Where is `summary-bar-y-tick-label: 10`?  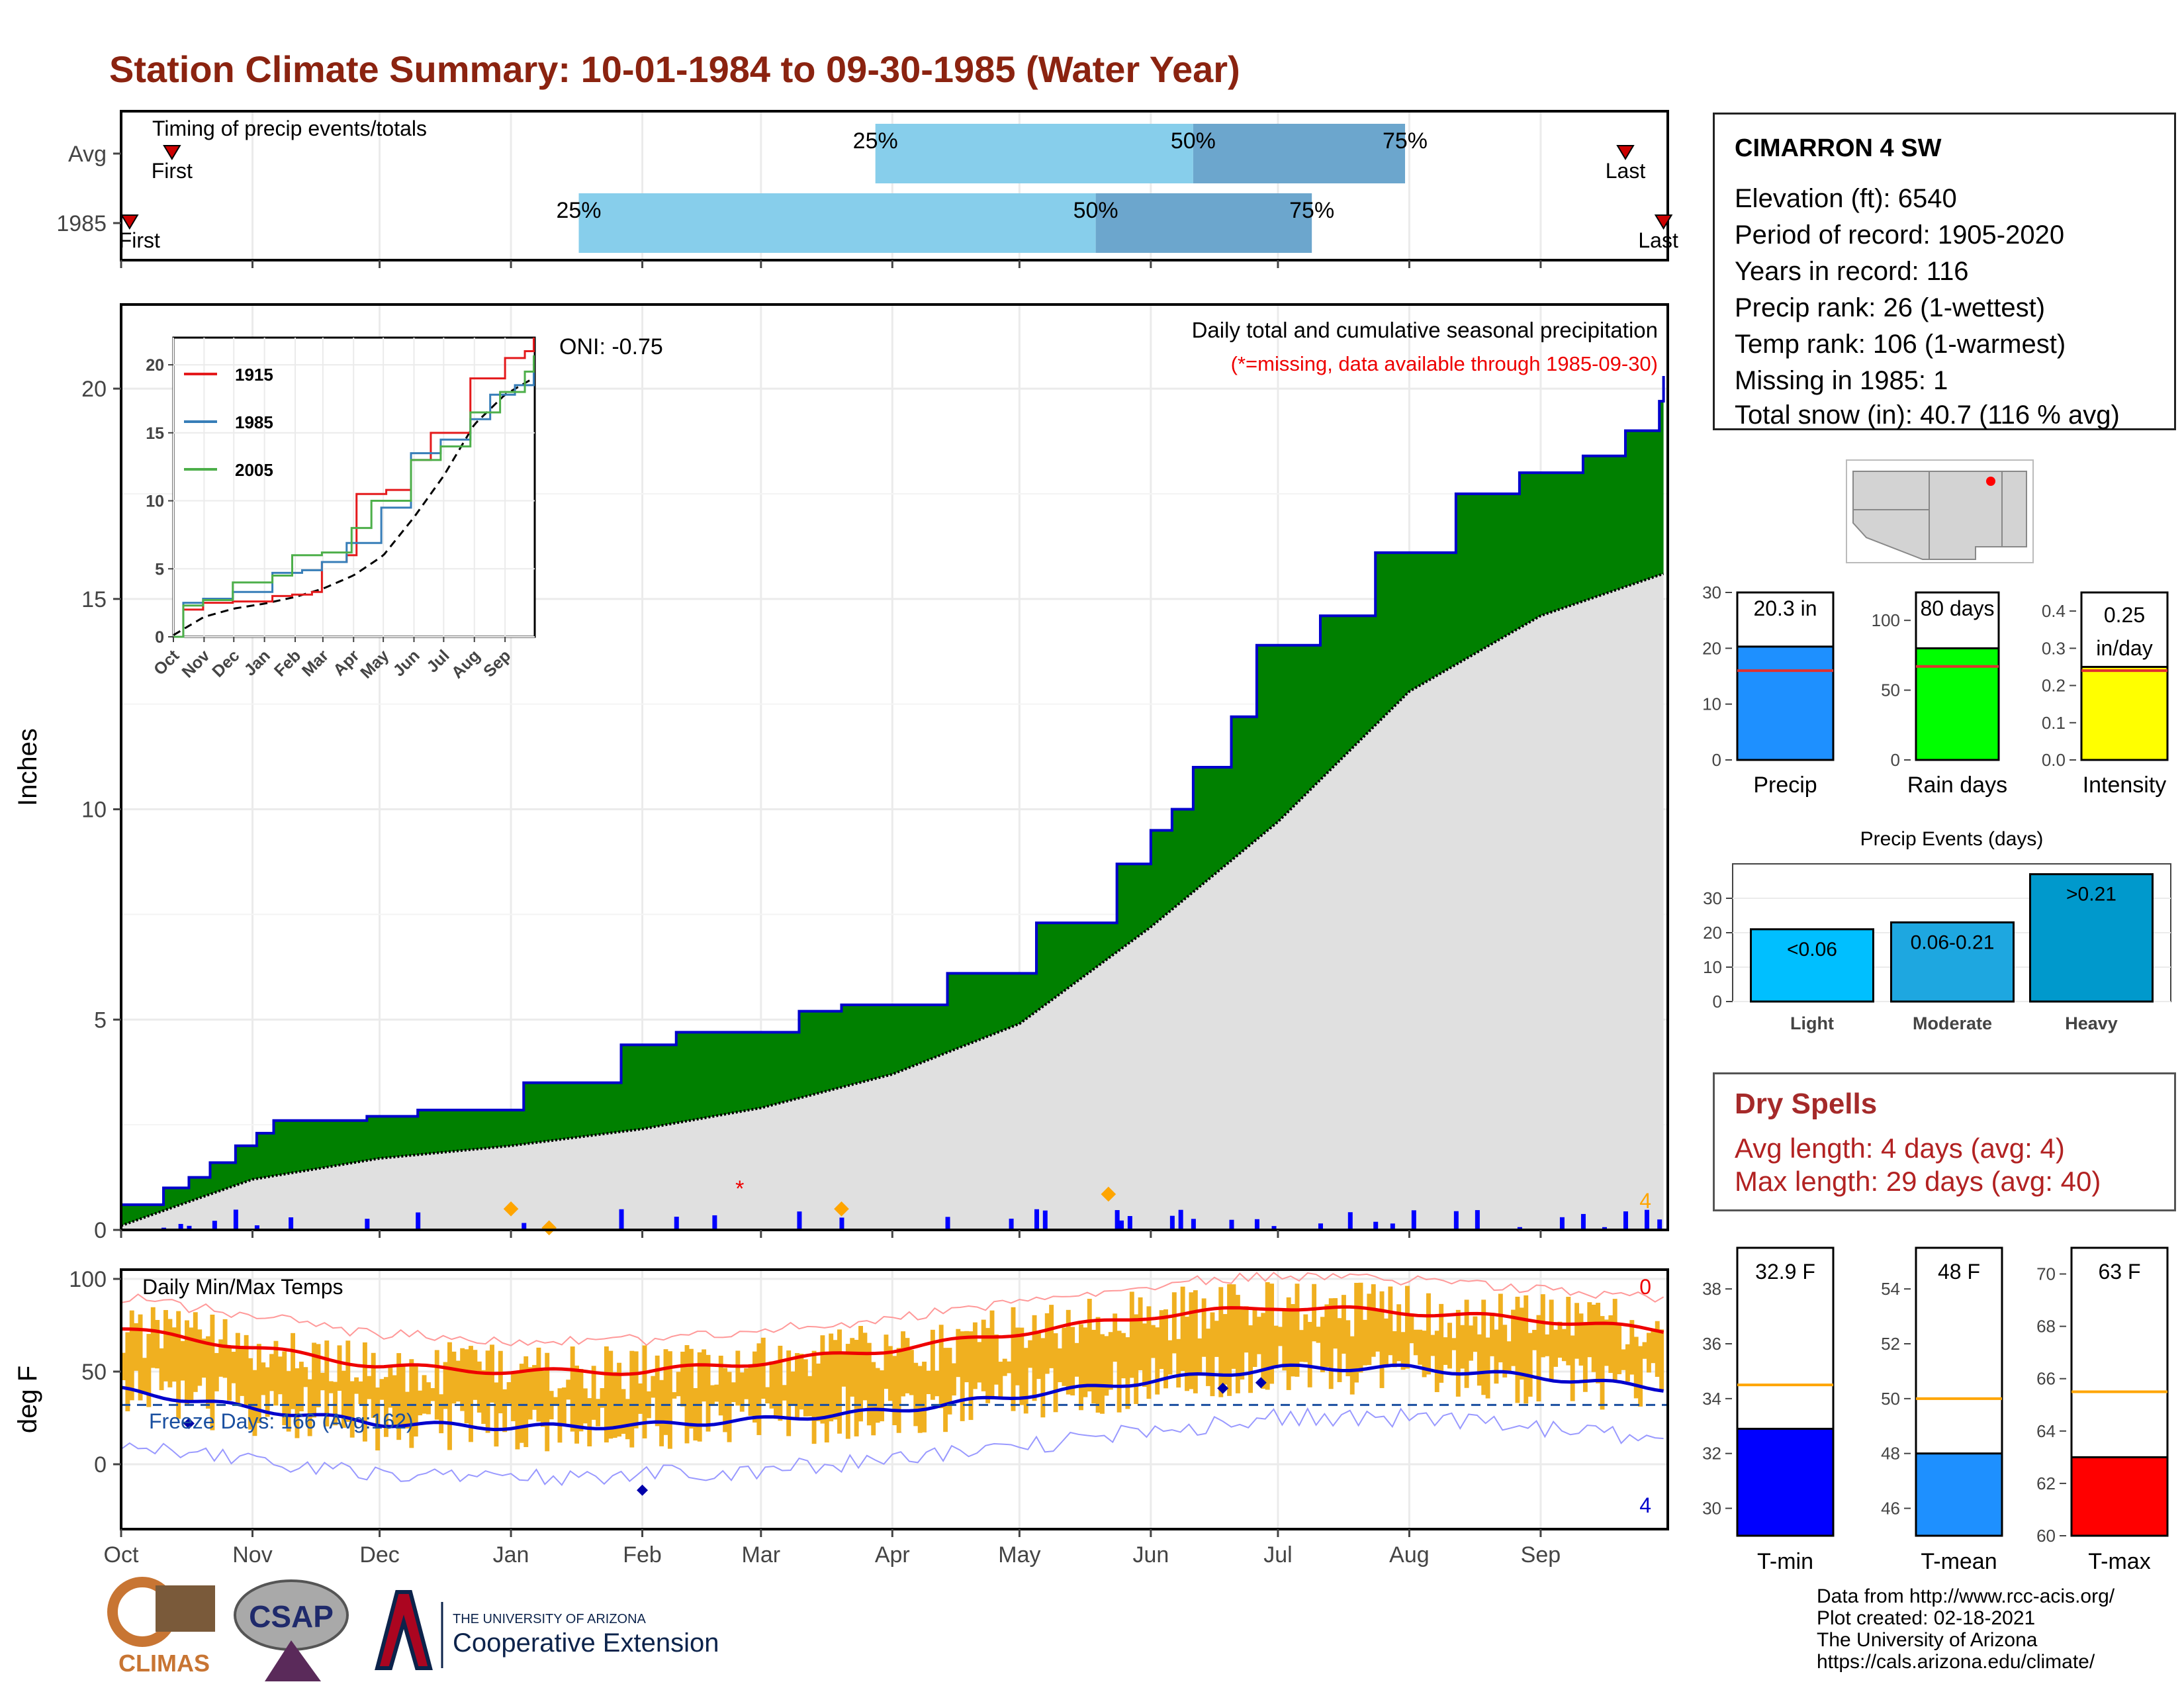
summary-bar-y-tick-label: 10 is located at coordinates (1712, 704).